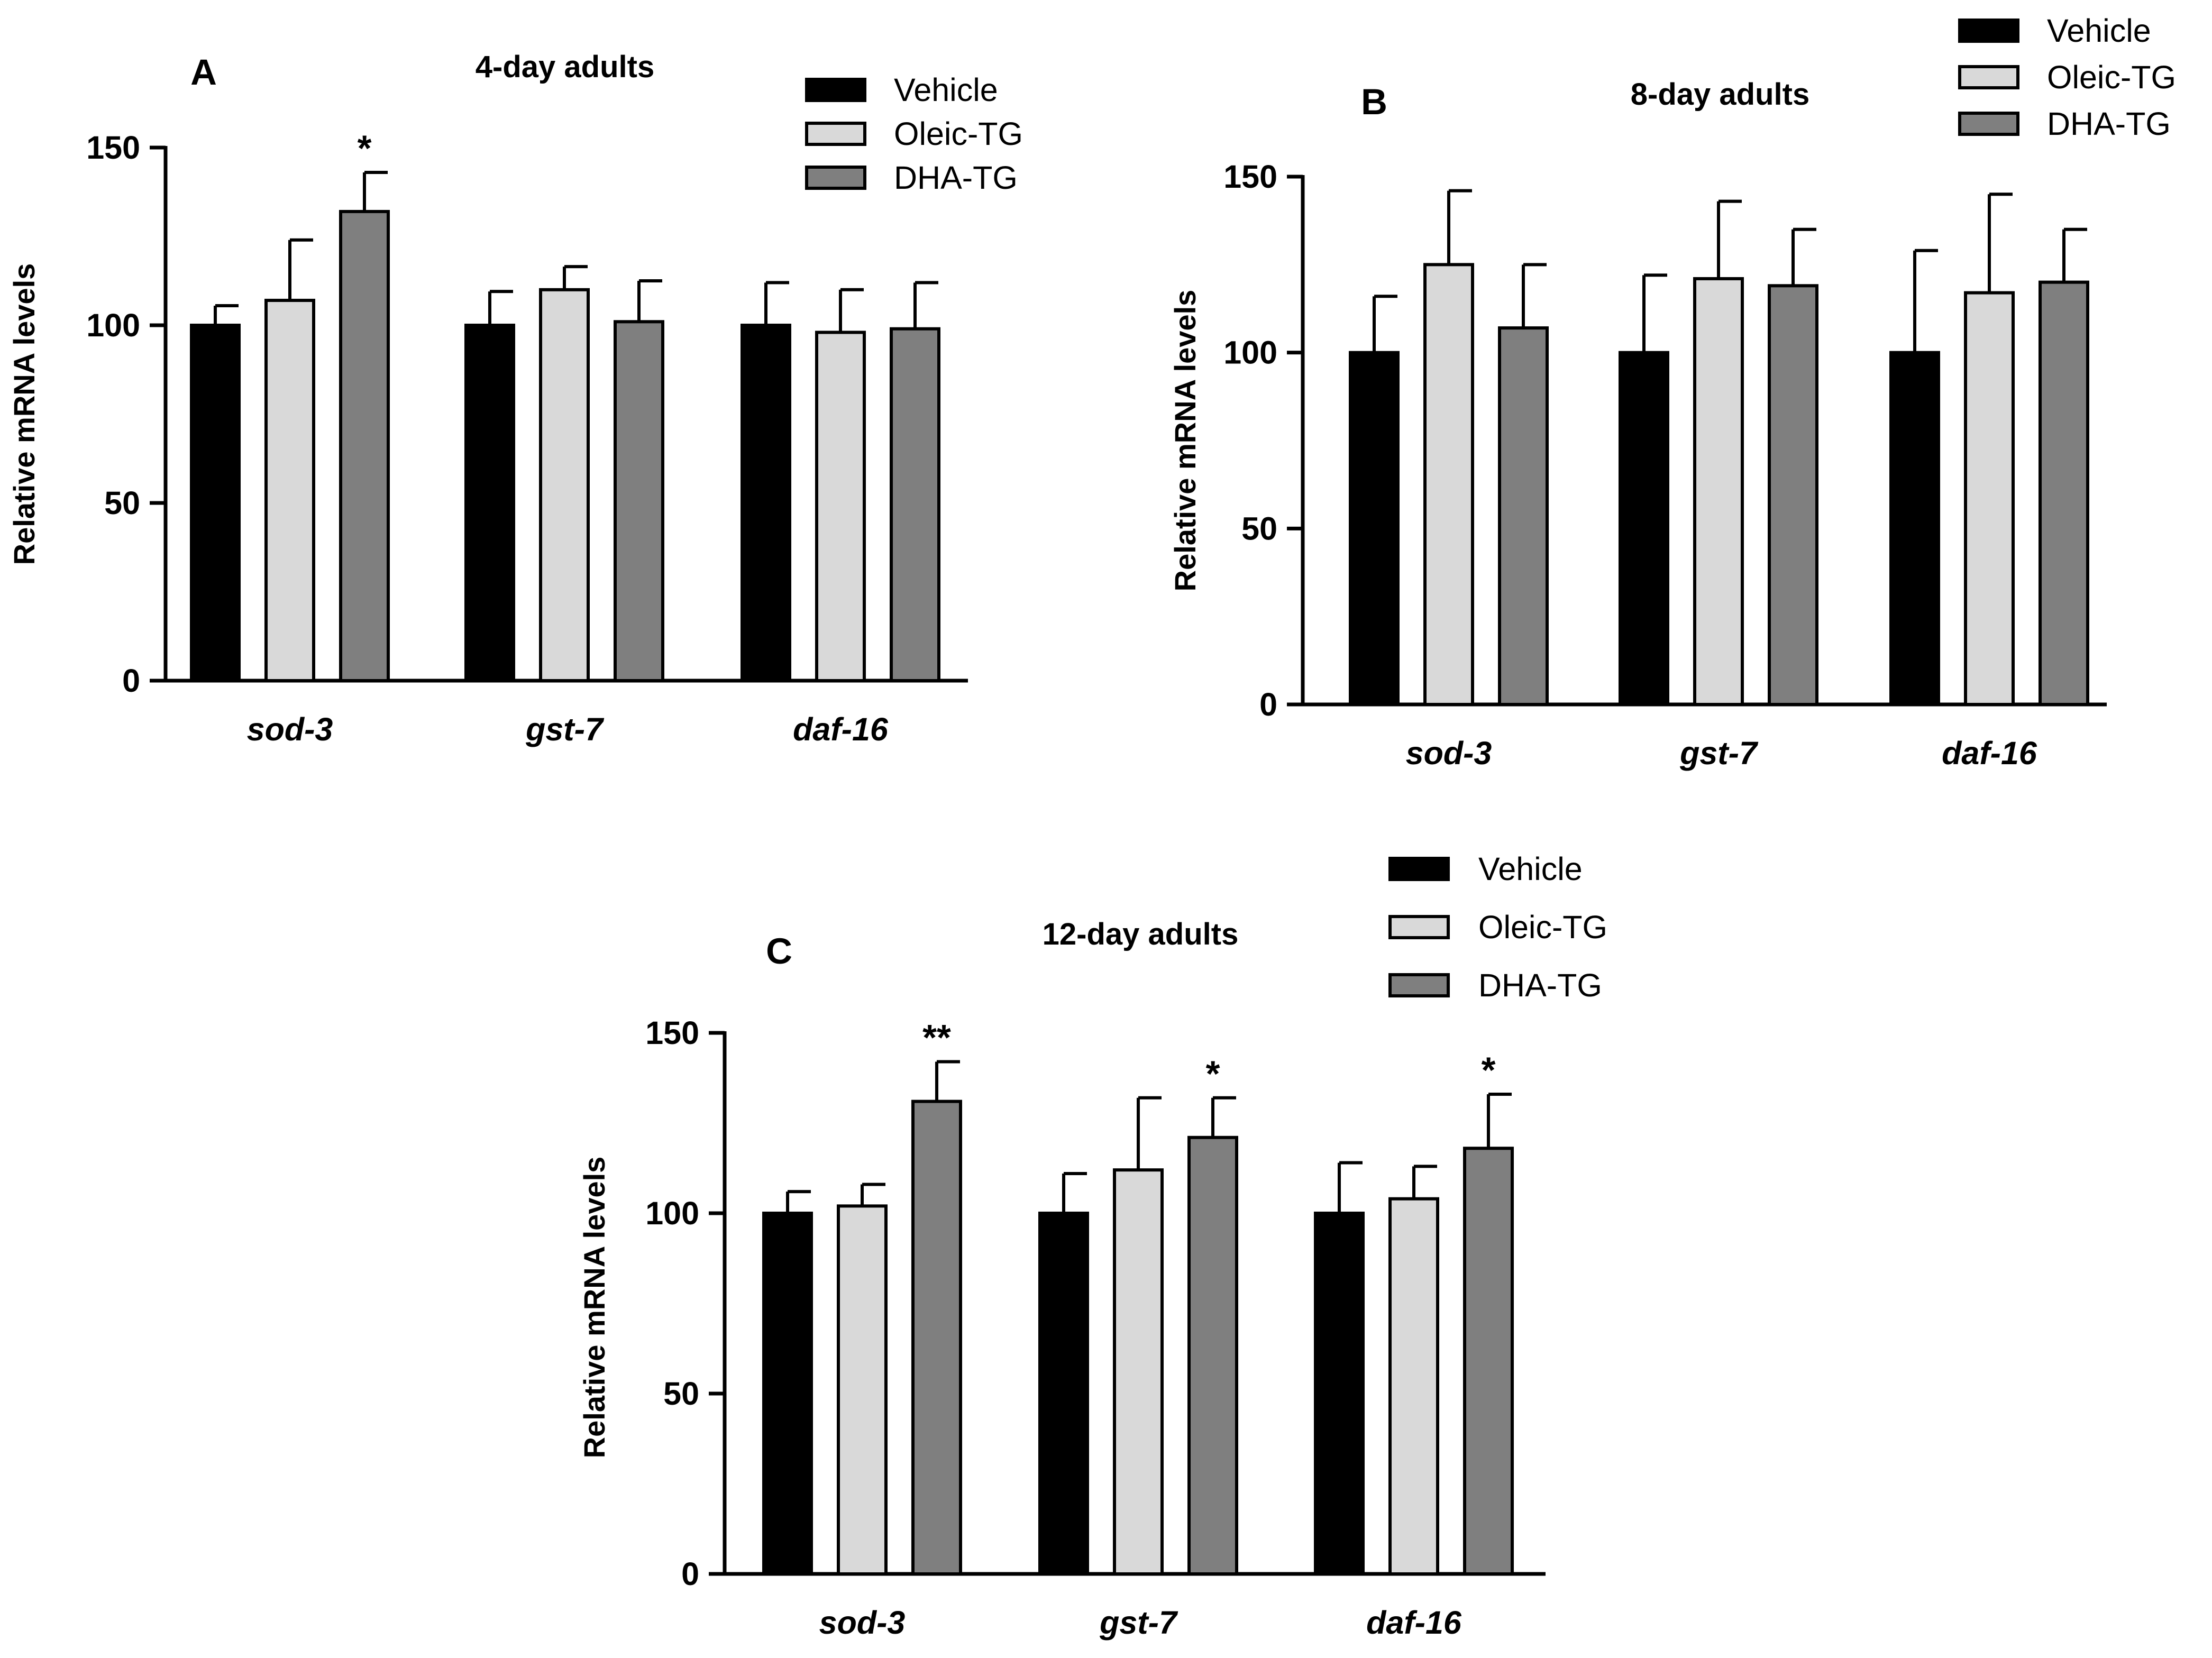 The height and width of the screenshot is (1658, 2212). I want to click on panel-letter: B, so click(1374, 102).